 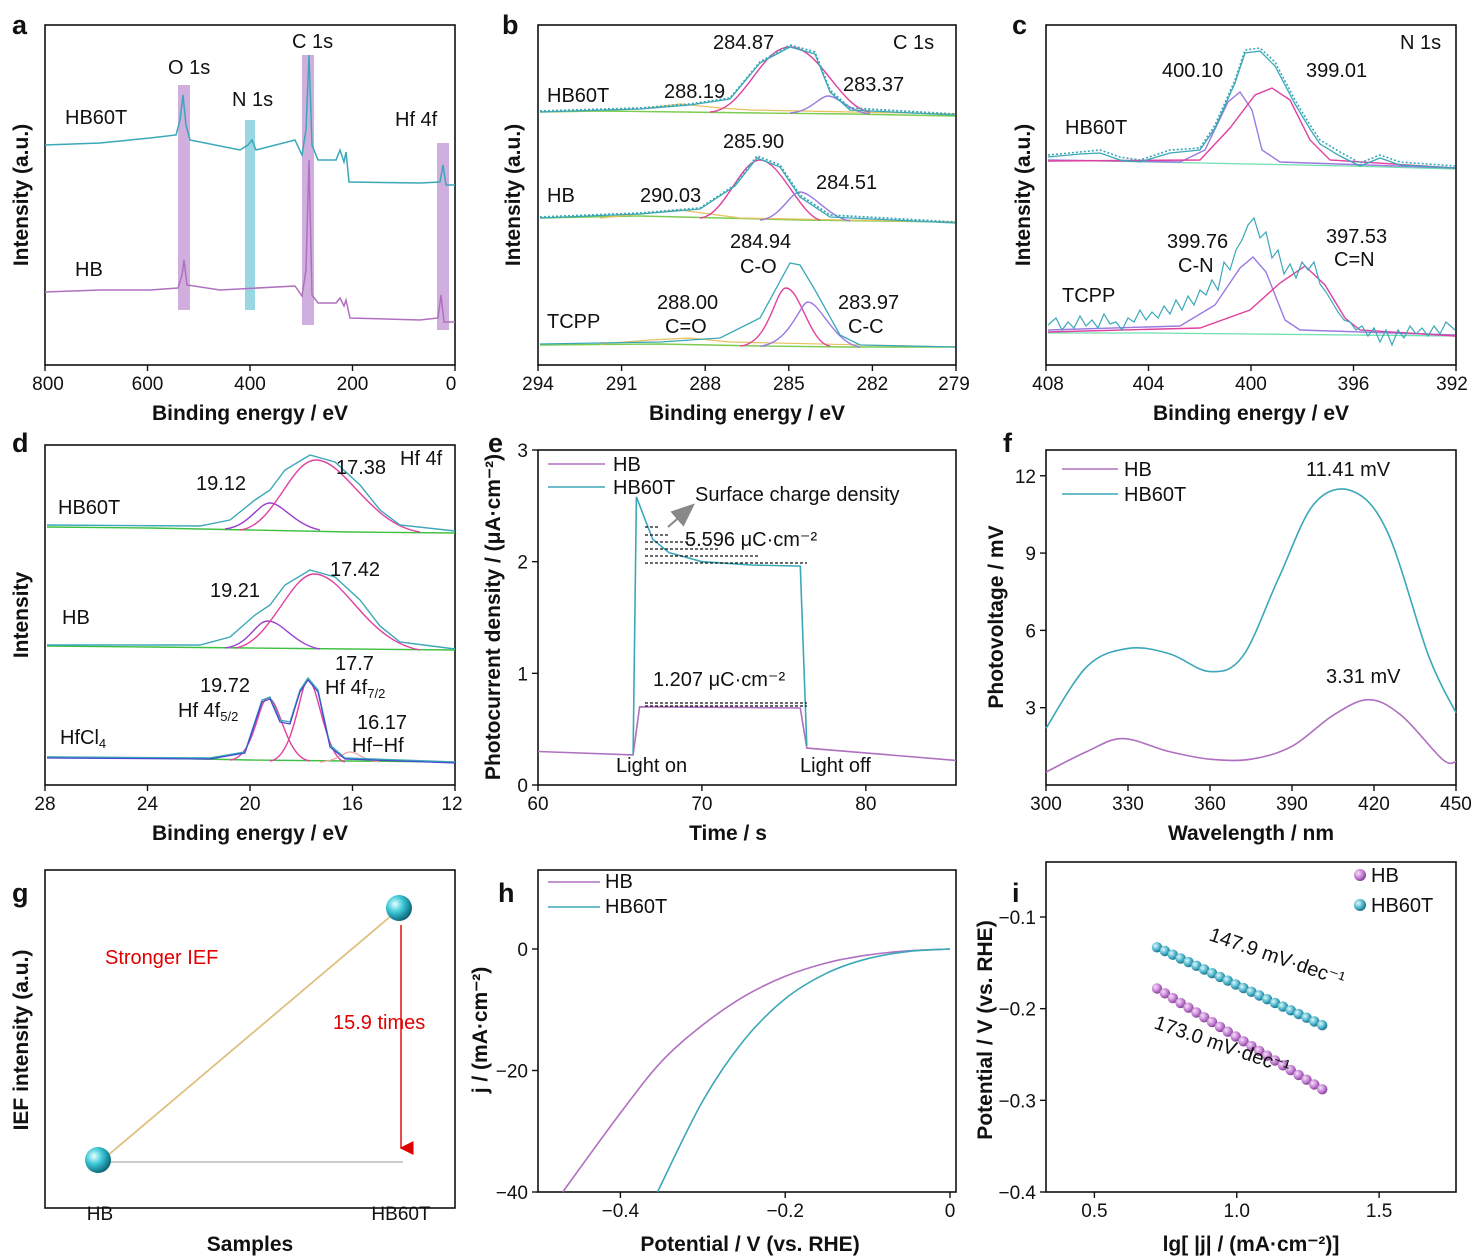 What do you see at coordinates (493, 617) in the screenshot?
I see `y-axis-title-e: Photocurrent density / (μA·cm⁻²)` at bounding box center [493, 617].